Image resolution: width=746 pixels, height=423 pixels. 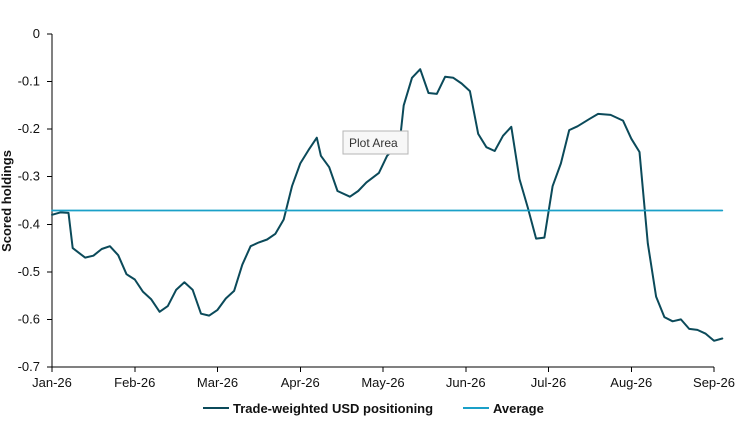 What do you see at coordinates (29, 128) in the screenshot?
I see `y-tick-label: -0.2` at bounding box center [29, 128].